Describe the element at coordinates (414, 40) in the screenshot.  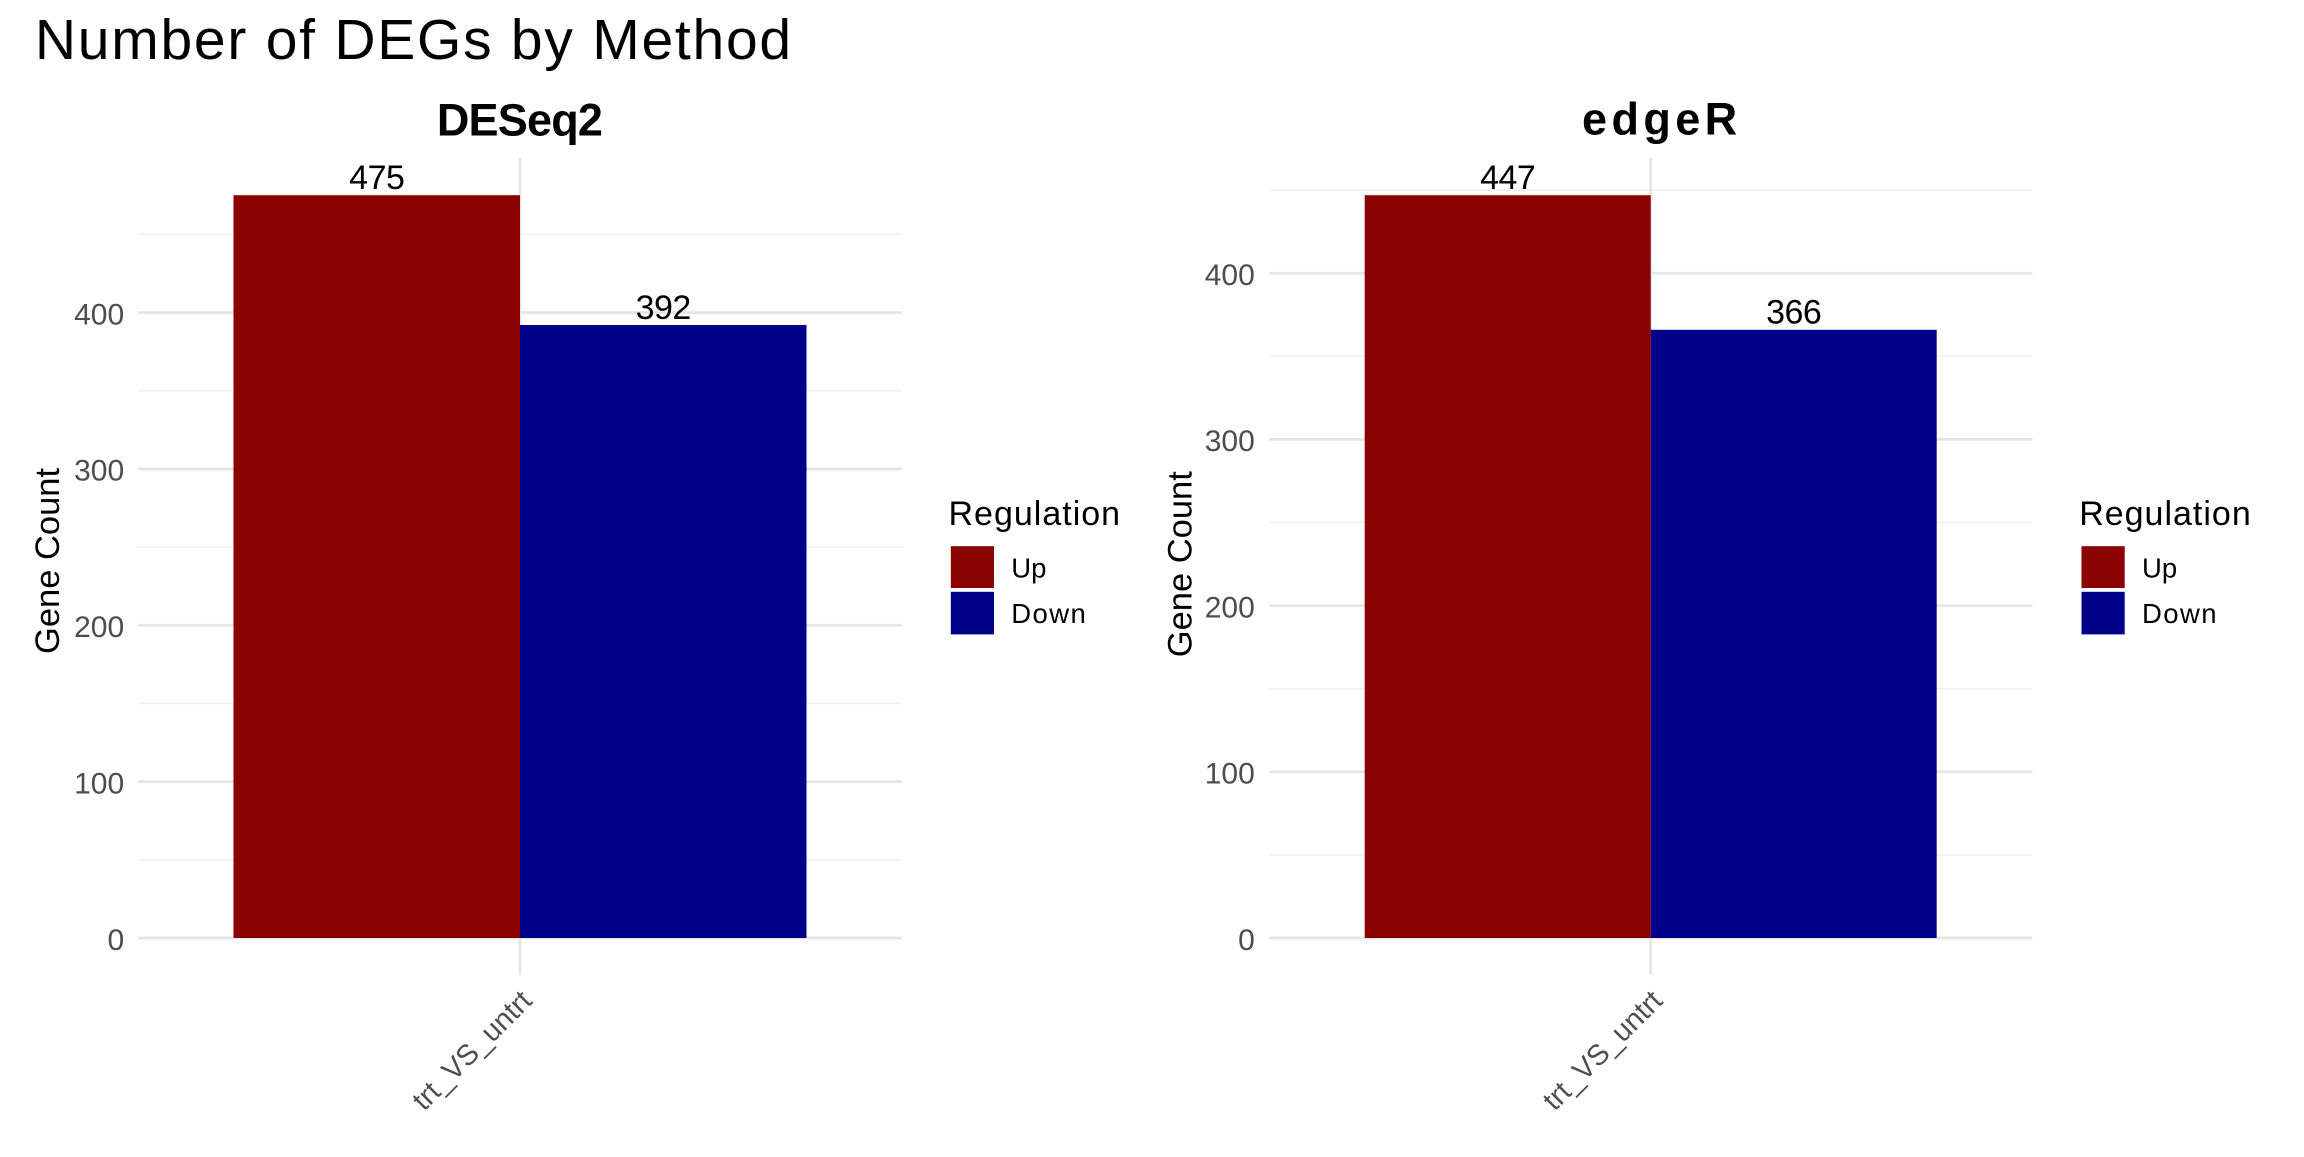
I see `svg-text: Number of DEGs by Method` at that location.